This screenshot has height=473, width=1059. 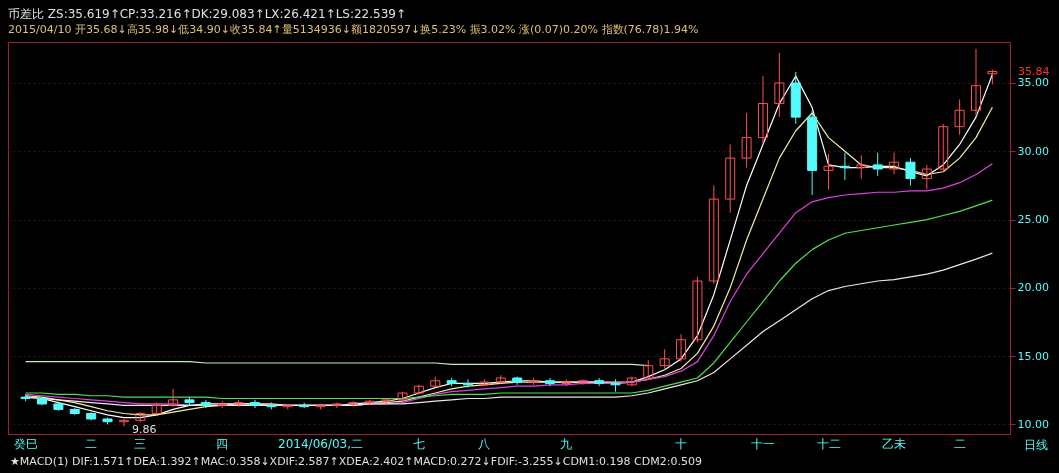 I want to click on x-tick-label: 七, so click(x=418, y=443).